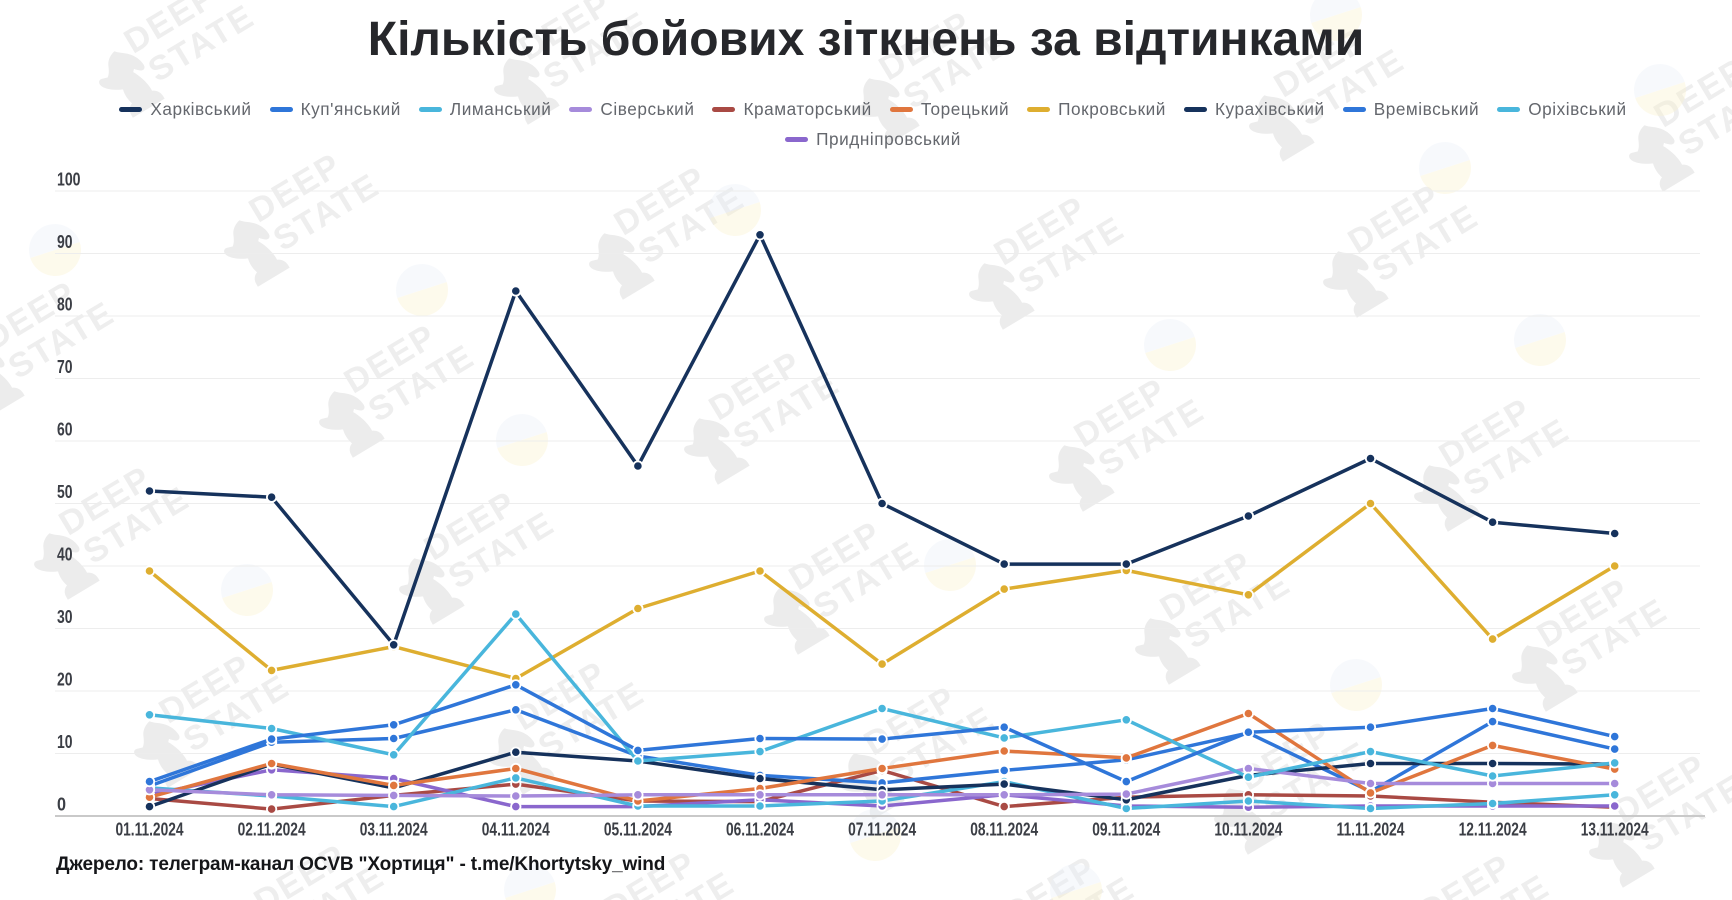 This screenshot has width=1732, height=900. Describe the element at coordinates (150, 830) in the screenshot. I see `svg-text: 01.11.2024` at that location.